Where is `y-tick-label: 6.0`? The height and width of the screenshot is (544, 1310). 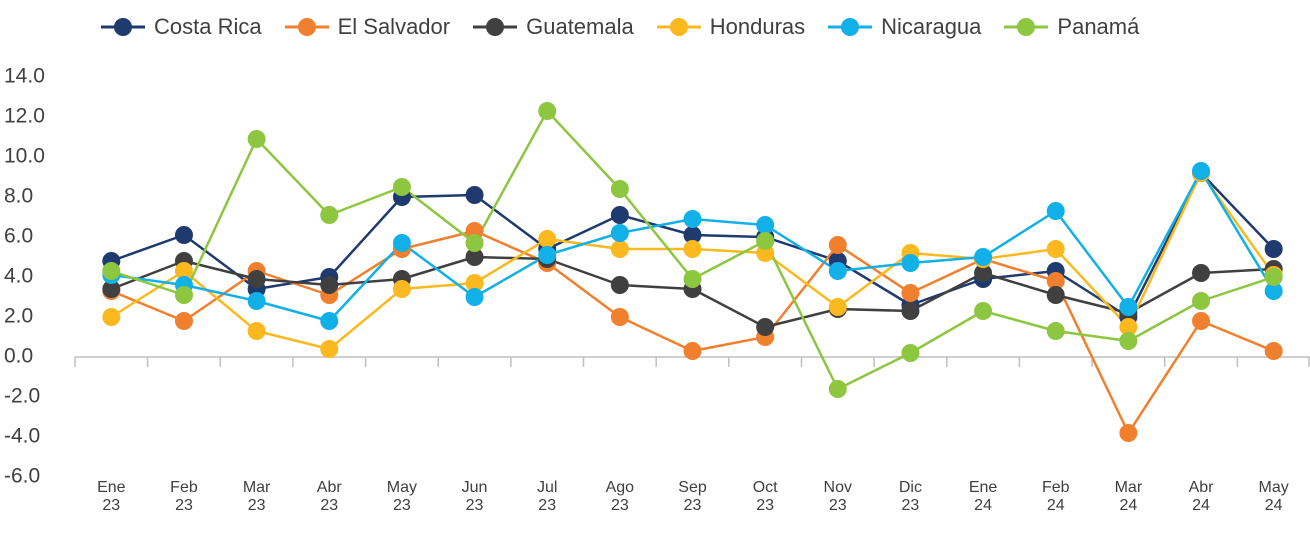
y-tick-label: 6.0 is located at coordinates (18, 236).